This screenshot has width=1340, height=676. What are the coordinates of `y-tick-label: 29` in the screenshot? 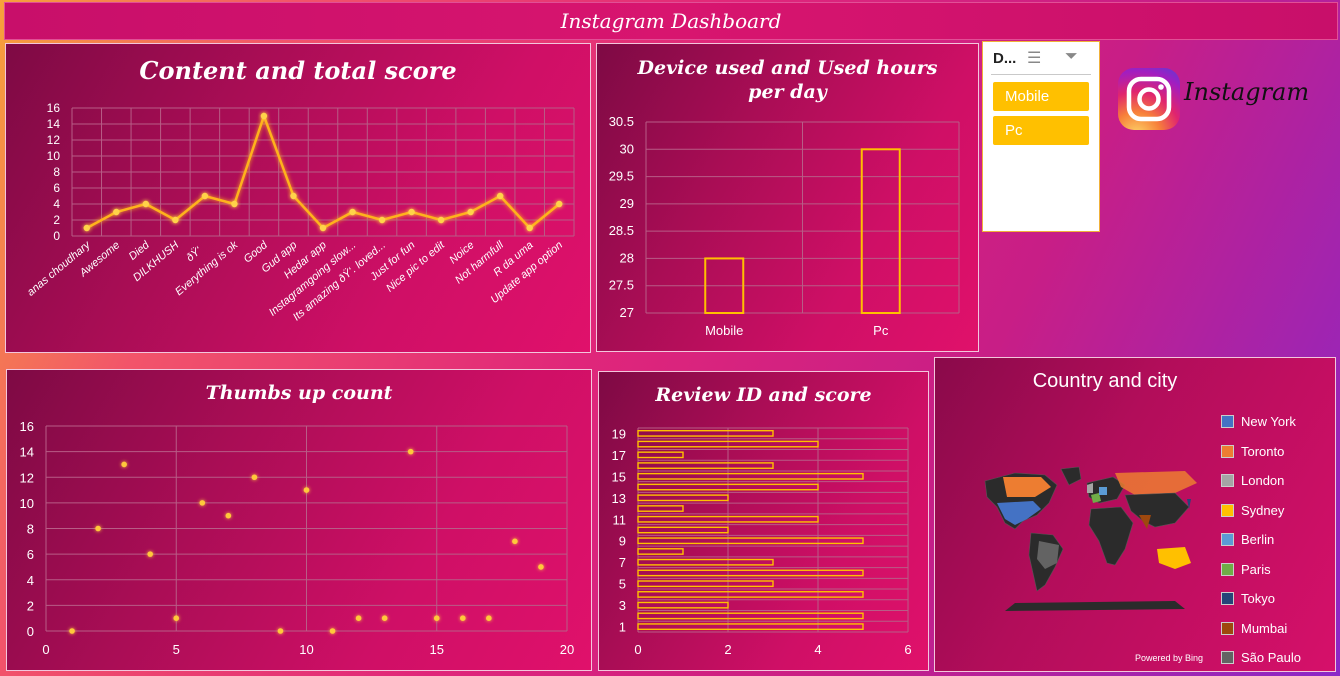 It's located at (627, 203).